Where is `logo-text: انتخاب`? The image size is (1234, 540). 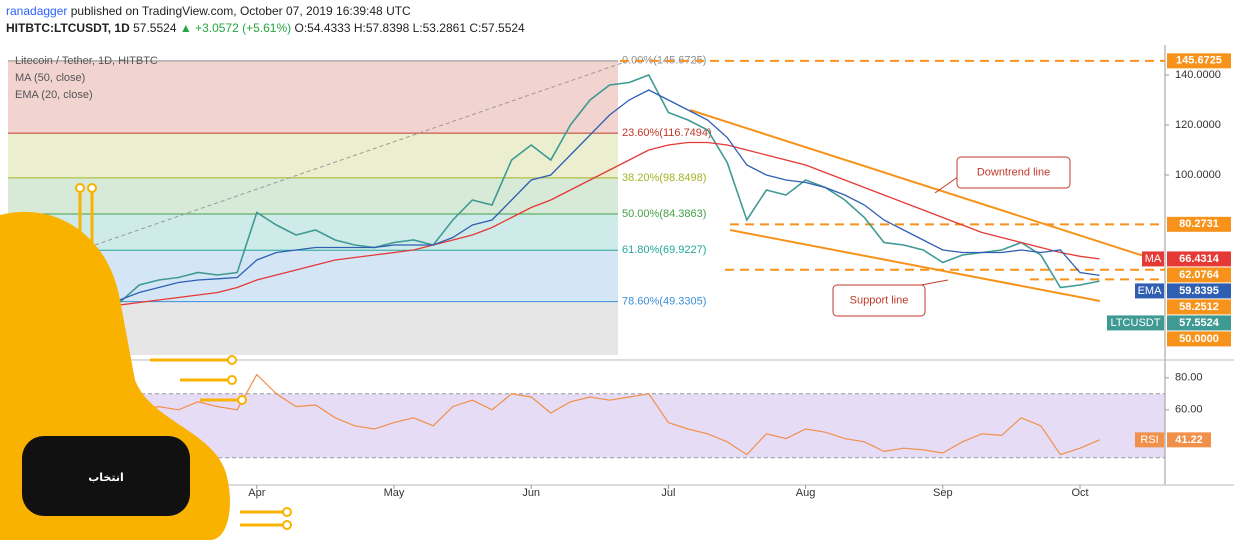
logo-text: انتخاب is located at coordinates (106, 477).